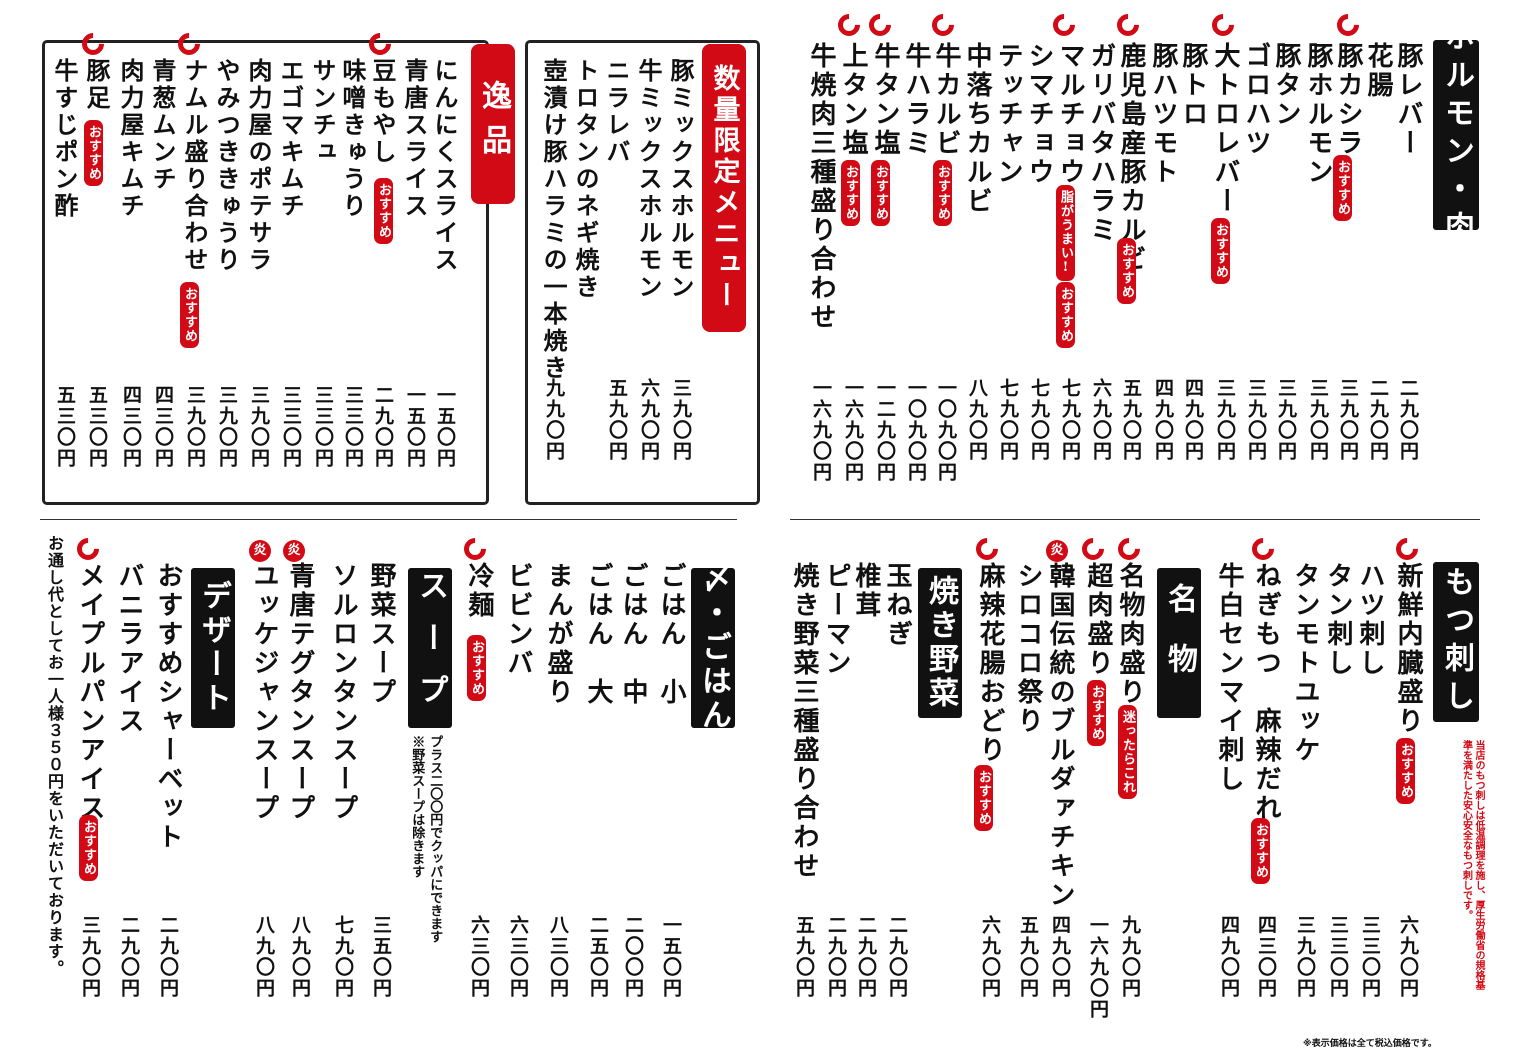 This screenshot has width=1530, height=1058. What do you see at coordinates (381, 957) in the screenshot?
I see `menu-item-price: 三五〇円` at bounding box center [381, 957].